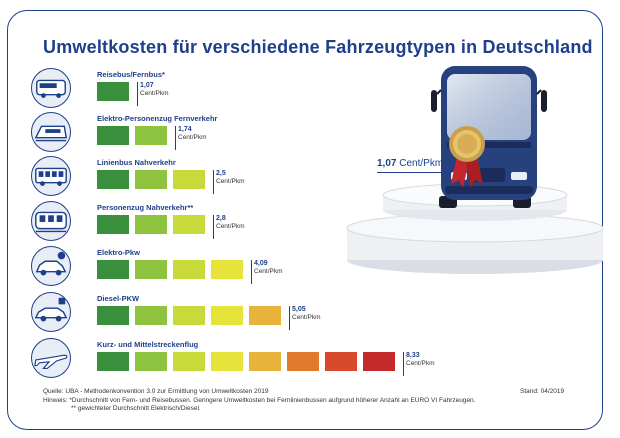 The height and width of the screenshot is (438, 620). I want to click on gold-medal-icon, so click(467, 157).